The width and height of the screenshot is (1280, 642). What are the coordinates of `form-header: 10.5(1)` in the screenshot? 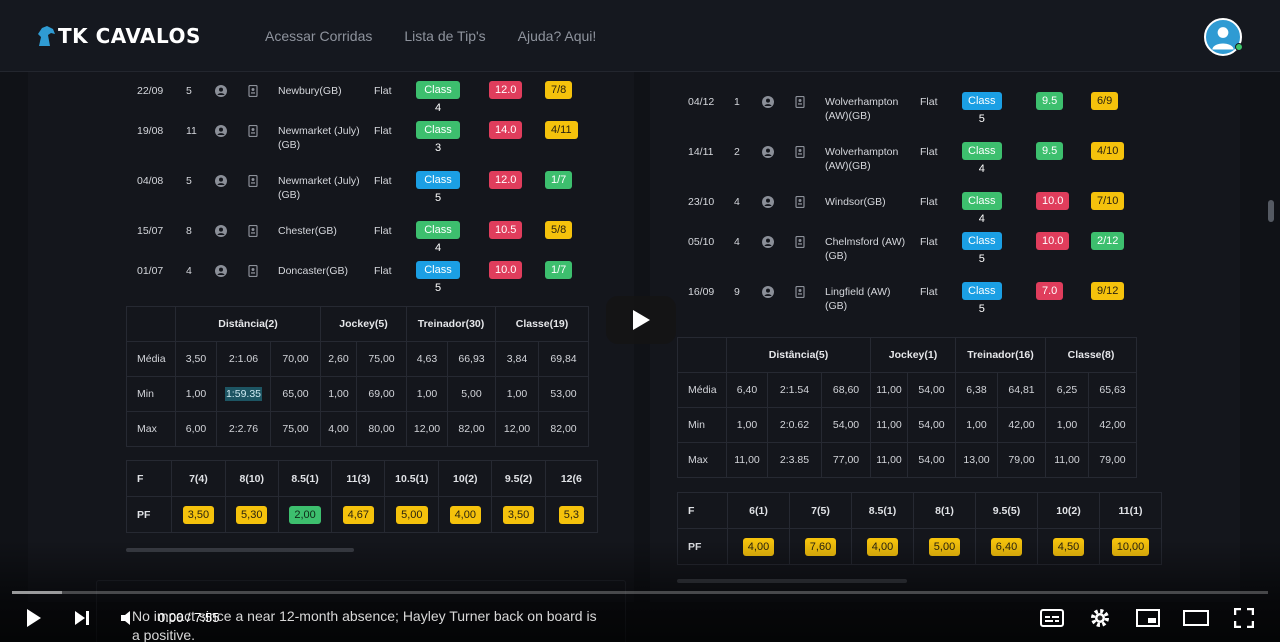 It's located at (412, 478).